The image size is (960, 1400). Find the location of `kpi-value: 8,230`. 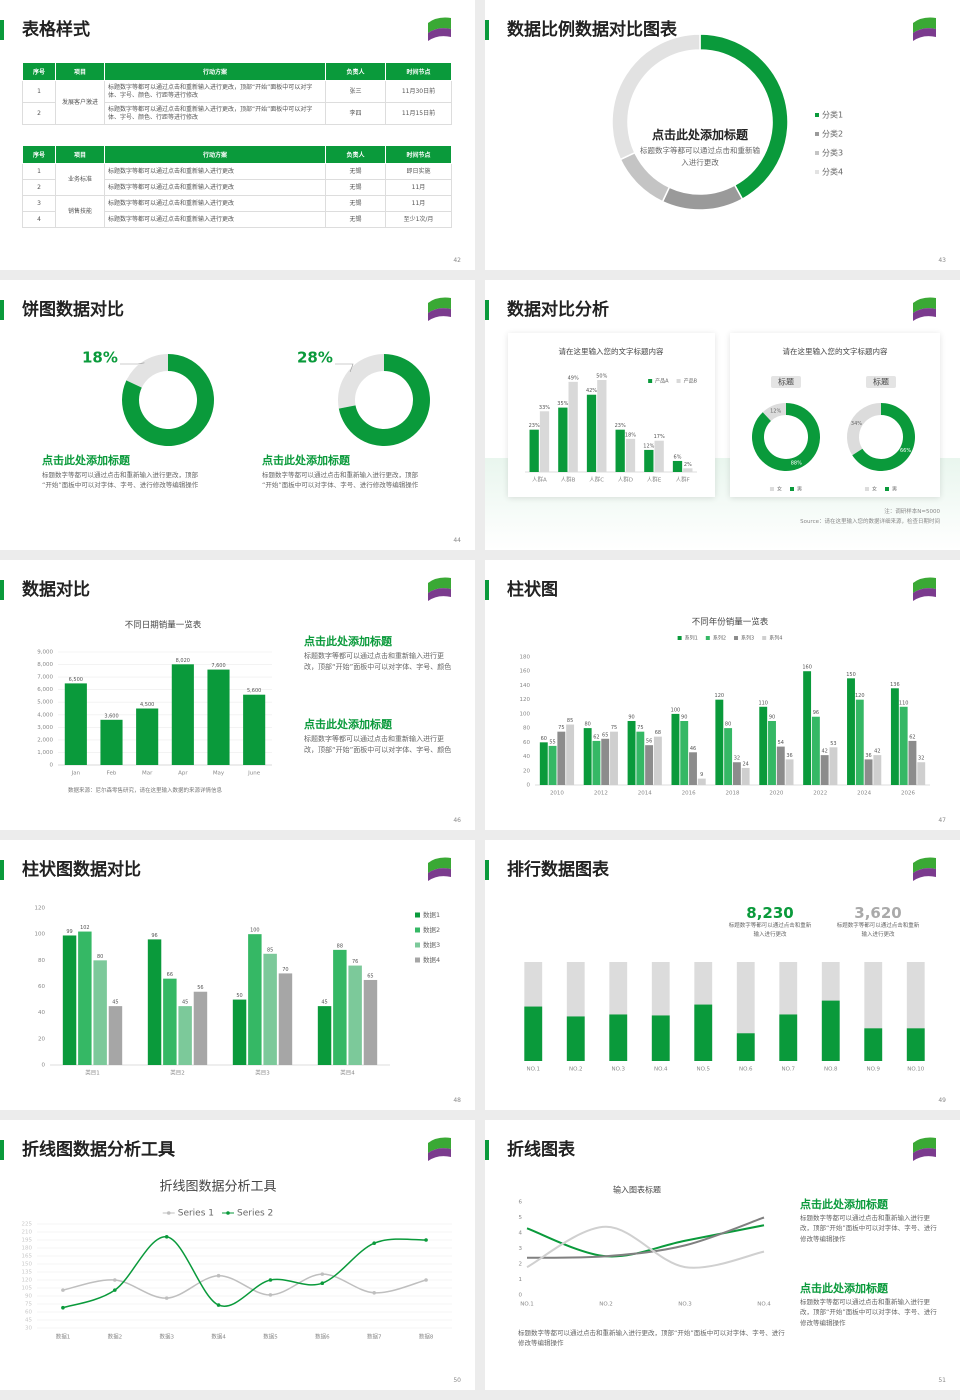

kpi-value: 8,230 is located at coordinates (770, 913).